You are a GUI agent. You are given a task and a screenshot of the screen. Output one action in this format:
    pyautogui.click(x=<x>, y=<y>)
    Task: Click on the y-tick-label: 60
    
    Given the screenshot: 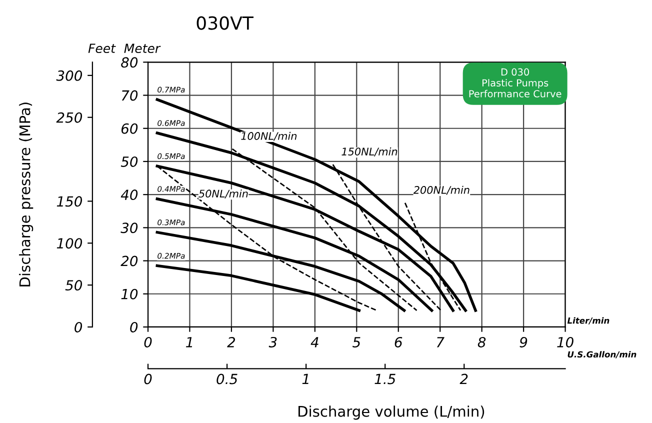 What is the action you would take?
    pyautogui.click(x=129, y=128)
    